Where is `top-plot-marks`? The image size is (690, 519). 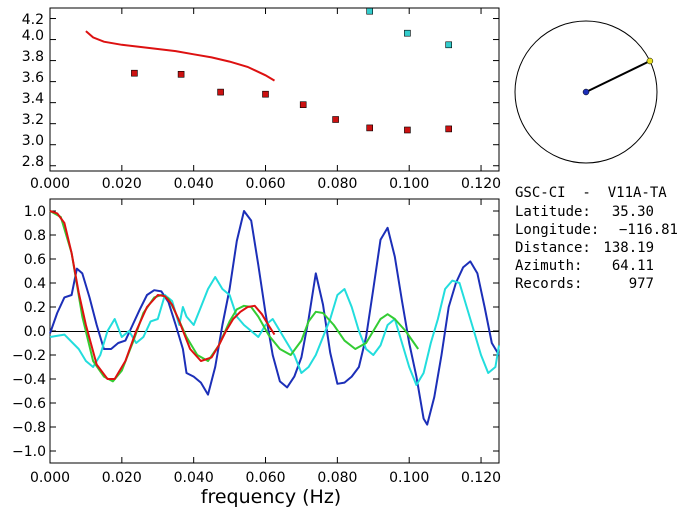
top-plot-marks is located at coordinates (269, 70).